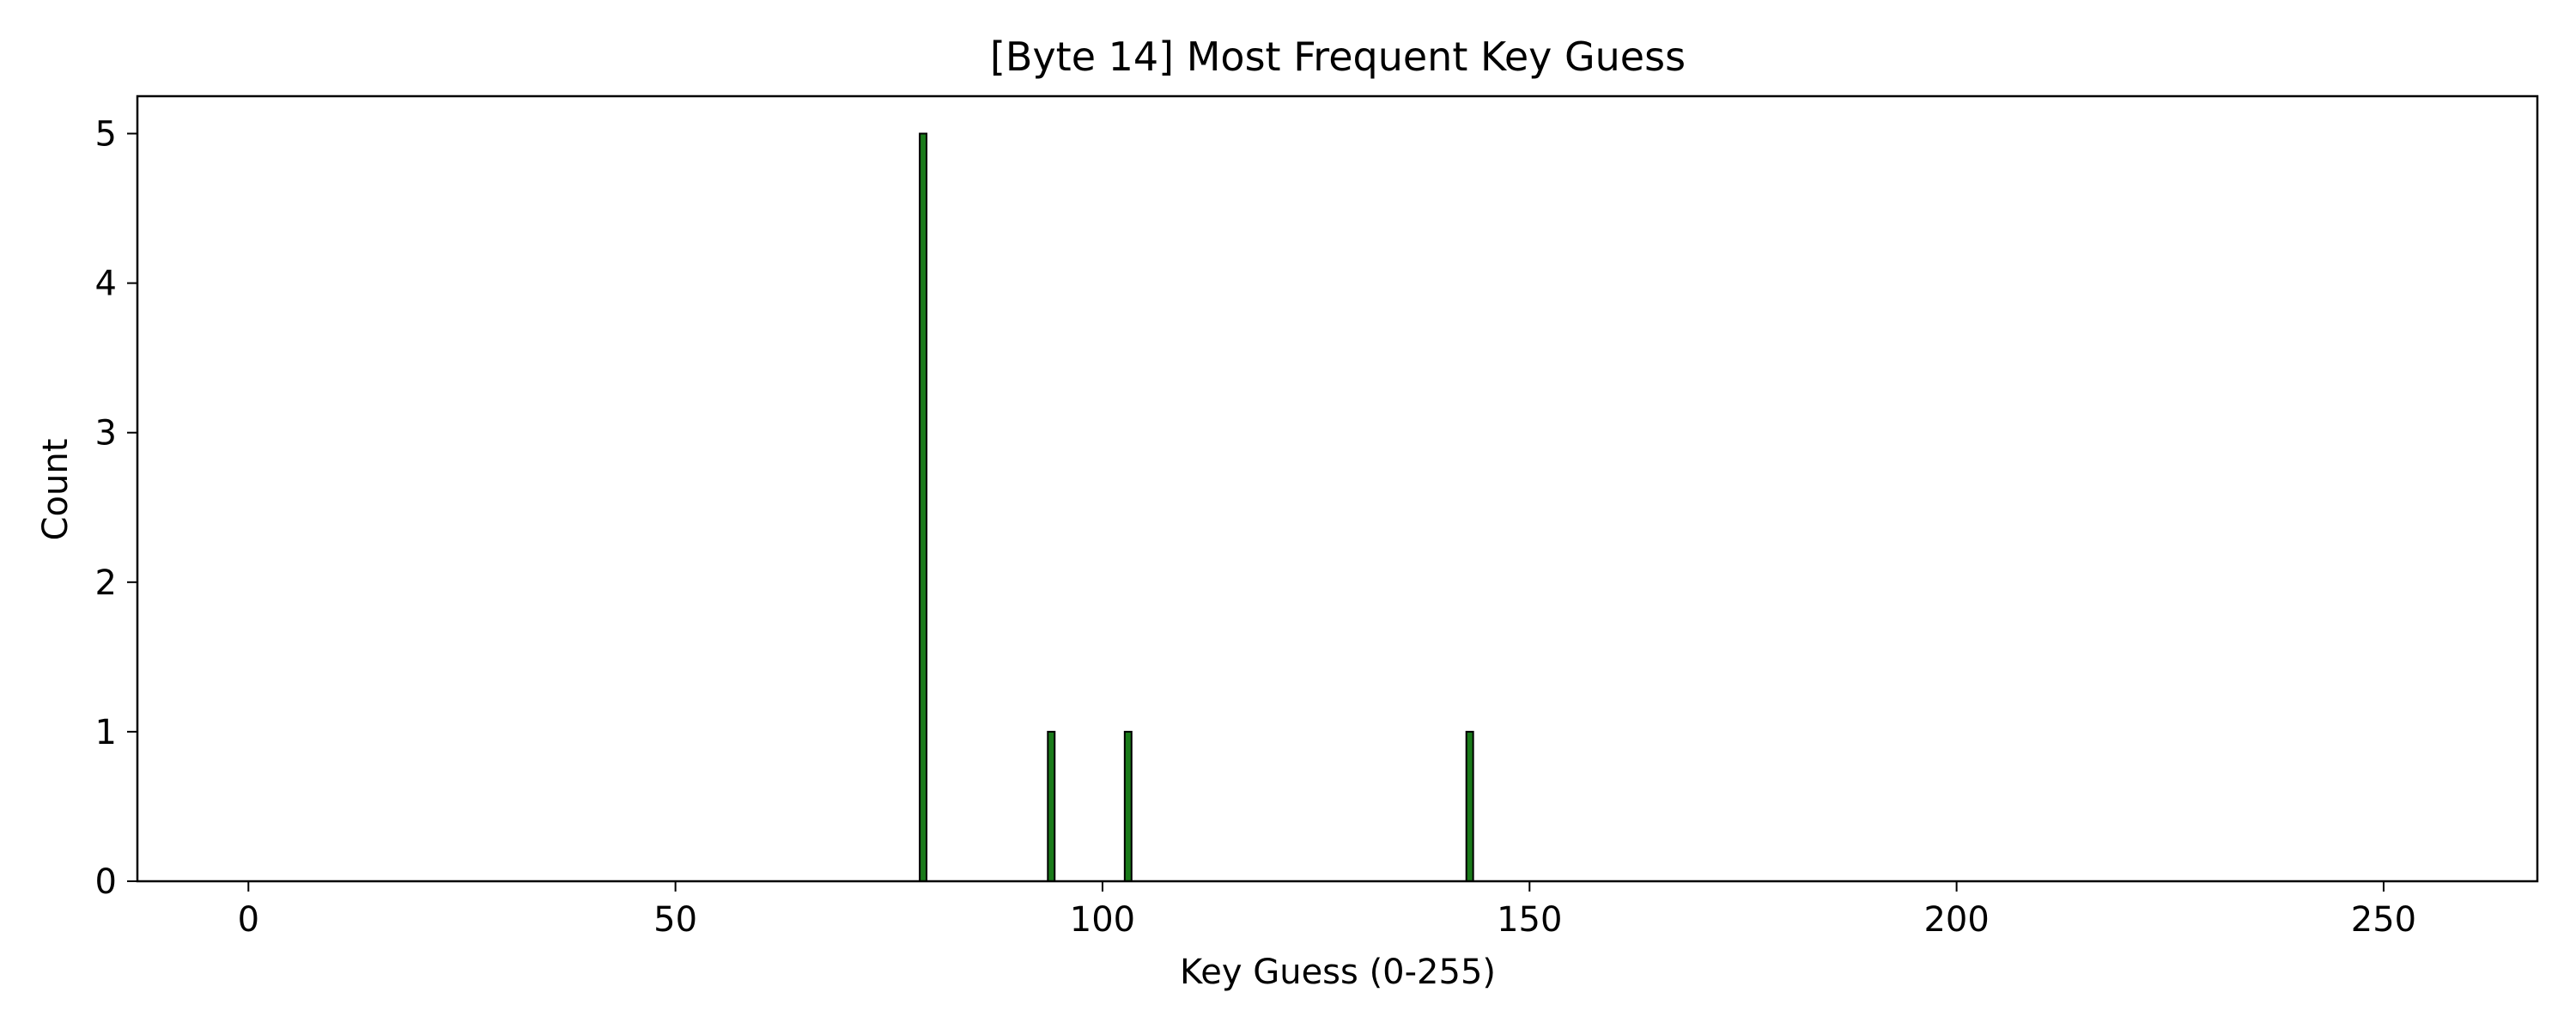 This screenshot has height=1035, width=2576. I want to click on x-axis-label: Key Guess (0-255), so click(1338, 972).